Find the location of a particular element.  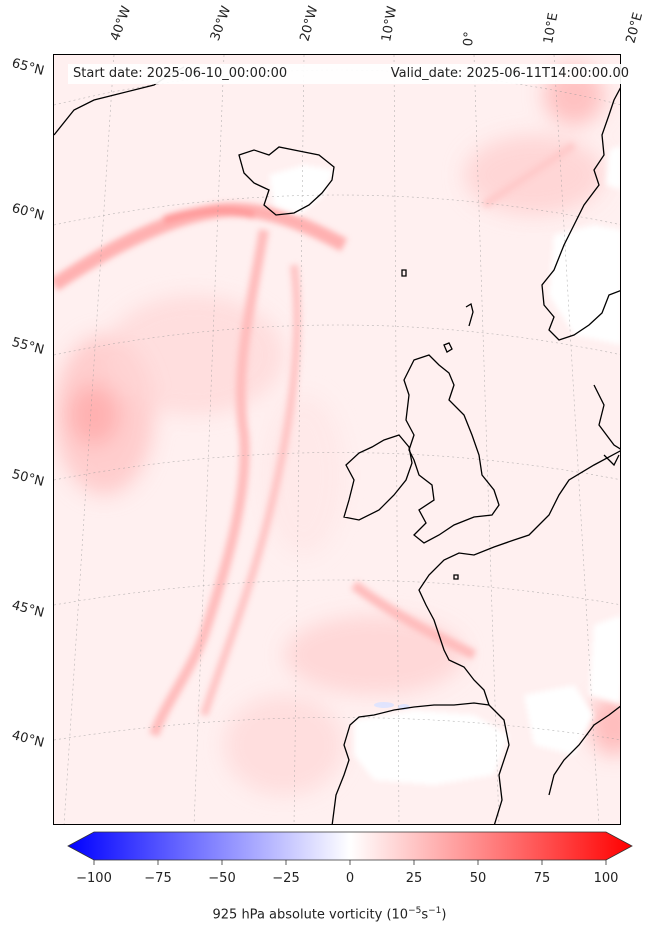

colorbar is located at coordinates (350, 848).